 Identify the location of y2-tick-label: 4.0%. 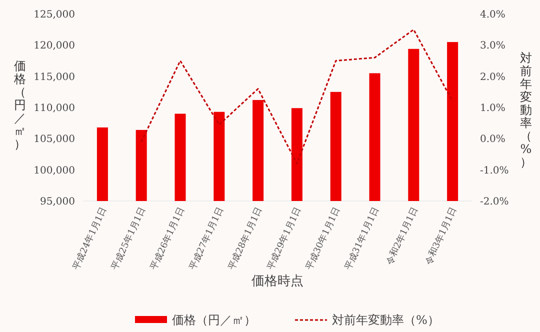
(493, 15).